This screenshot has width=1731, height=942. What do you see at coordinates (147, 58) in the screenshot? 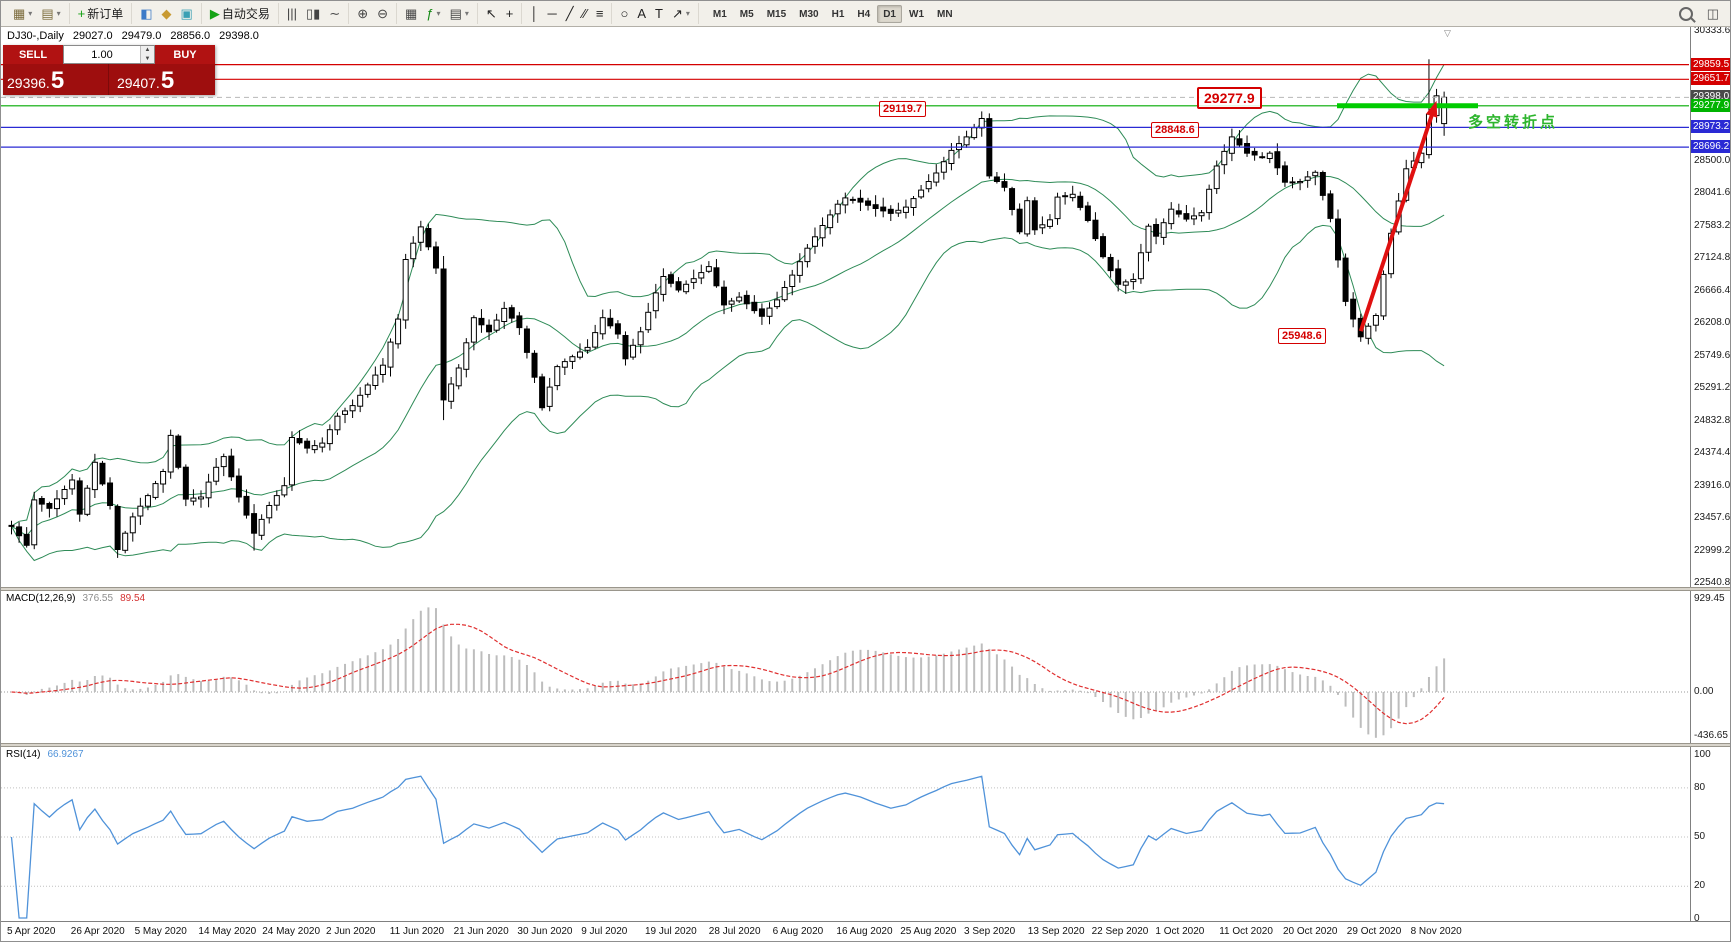
I see `volume-down-icon: ▼` at bounding box center [147, 58].